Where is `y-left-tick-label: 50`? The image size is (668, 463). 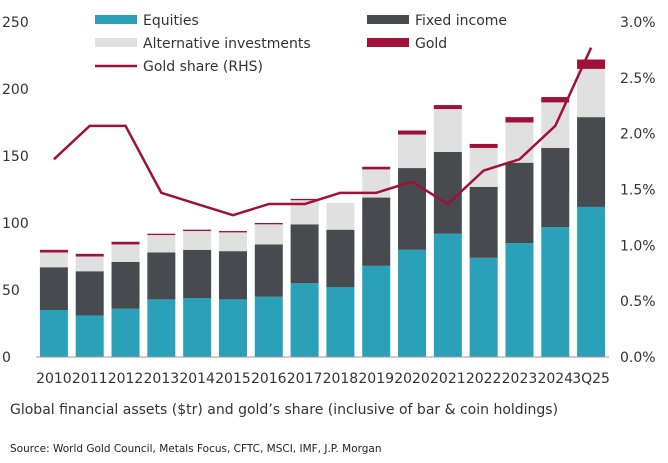
y-left-tick-label: 50 is located at coordinates (11, 291).